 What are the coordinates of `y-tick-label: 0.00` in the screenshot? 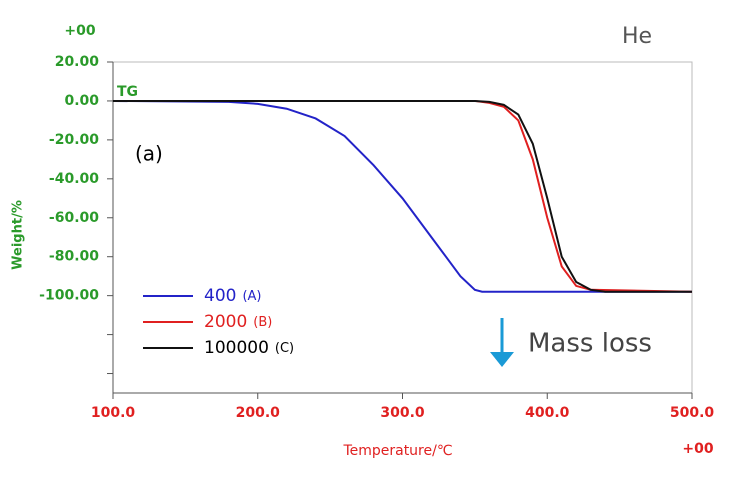 It's located at (81, 101).